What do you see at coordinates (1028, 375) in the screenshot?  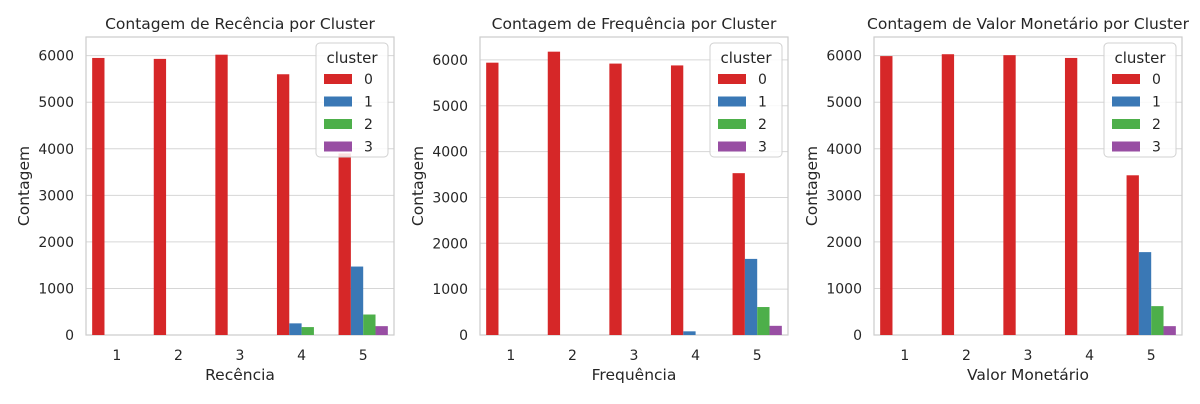 I see `x-axis-label: Valor Monetário` at bounding box center [1028, 375].